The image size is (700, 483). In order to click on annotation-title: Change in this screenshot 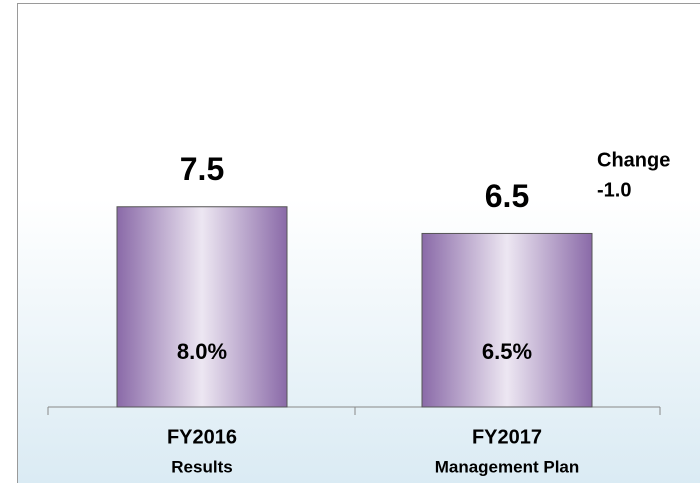, I will do `click(633, 160)`.